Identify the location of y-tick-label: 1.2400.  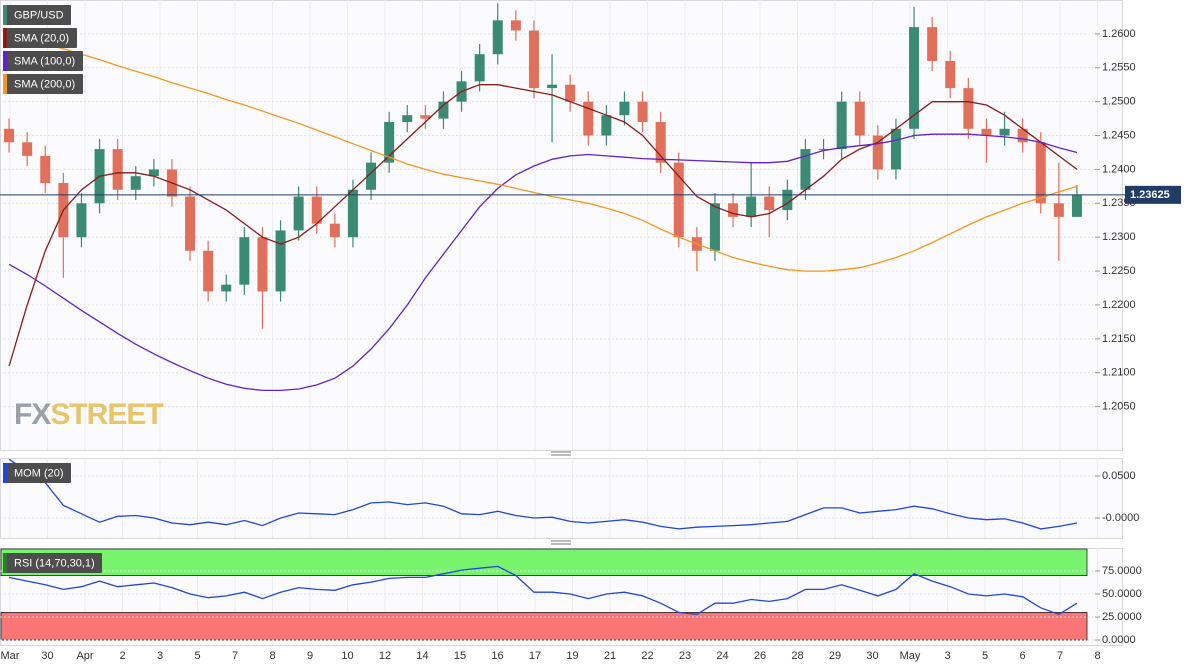
(1119, 169).